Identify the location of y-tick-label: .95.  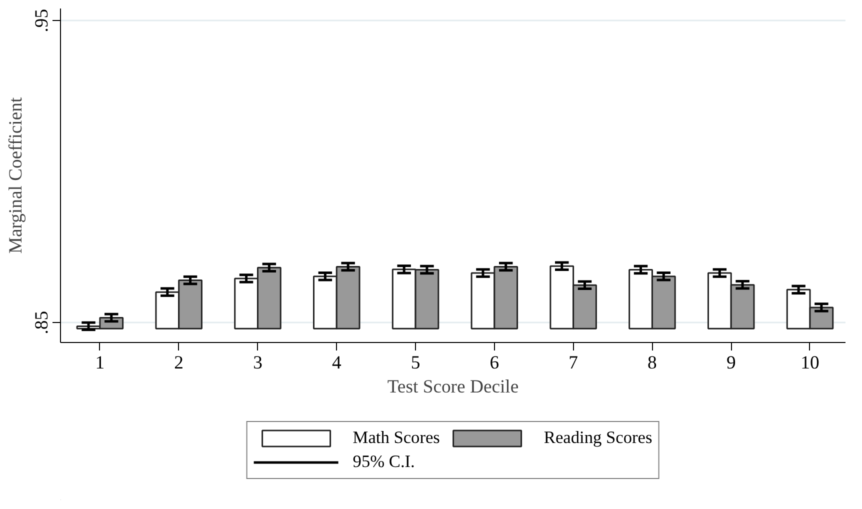
(42, 20).